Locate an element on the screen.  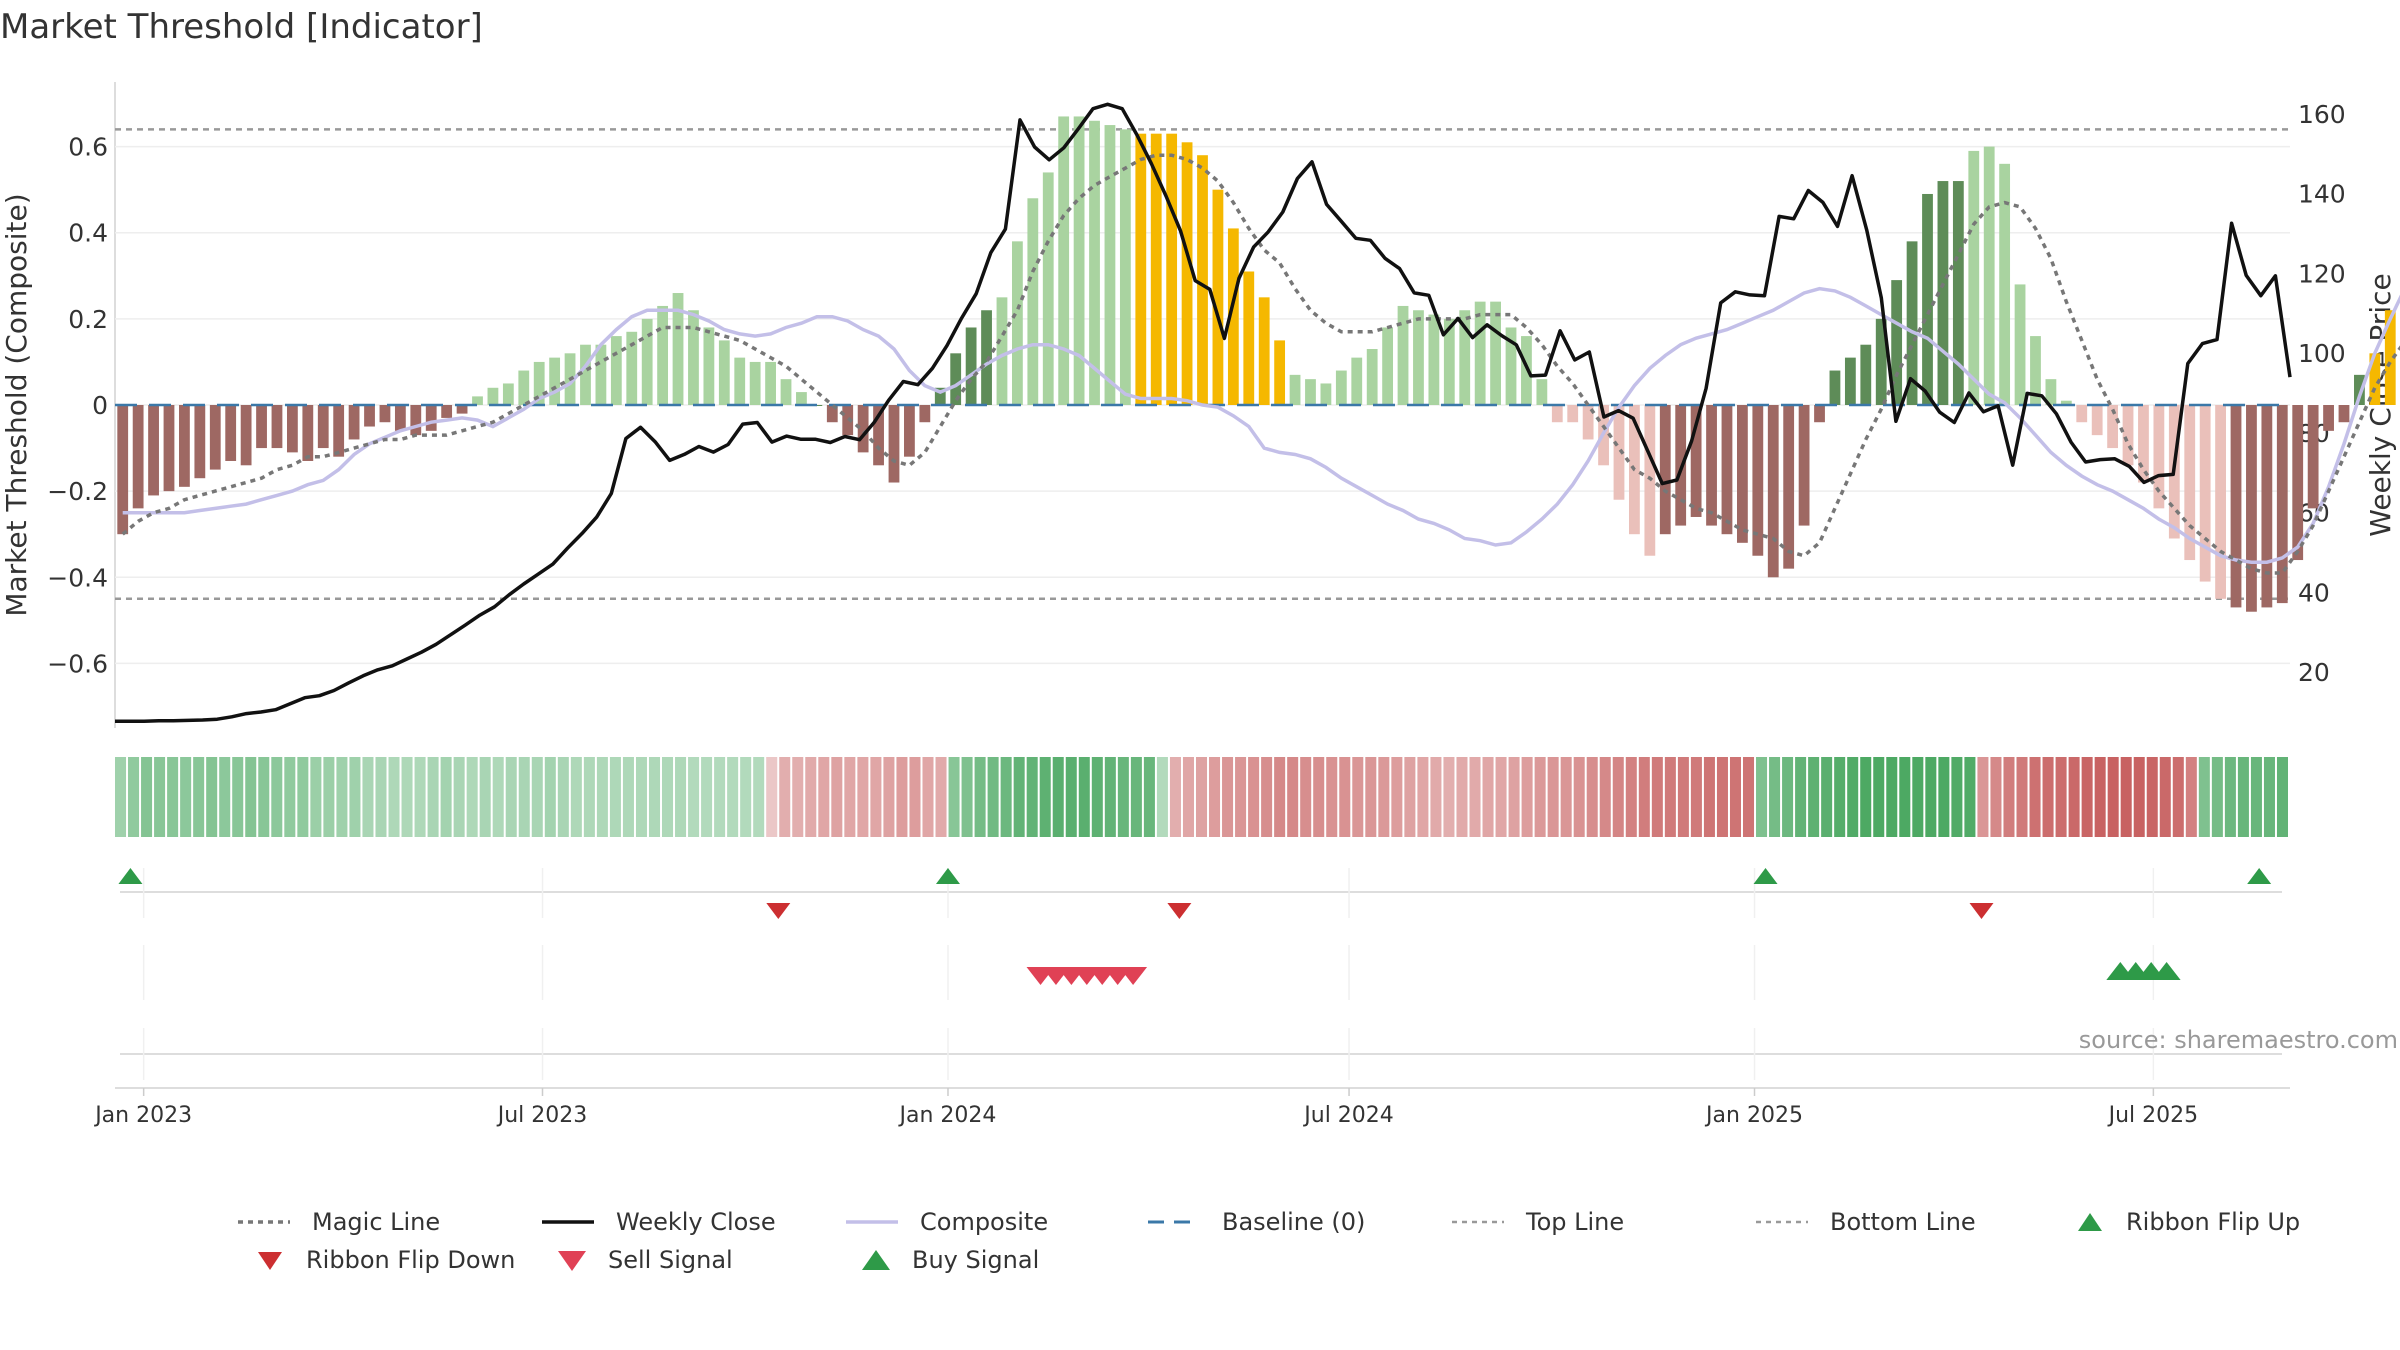
chart-title: Market Threshold [Indicator] is located at coordinates (241, 27).